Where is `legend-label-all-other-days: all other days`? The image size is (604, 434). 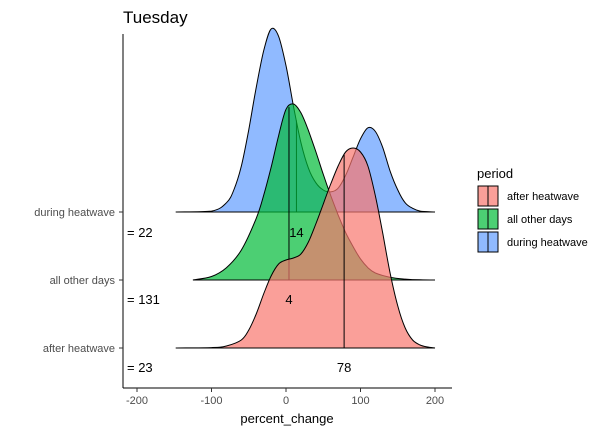
legend-label-all-other-days: all other days is located at coordinates (540, 220).